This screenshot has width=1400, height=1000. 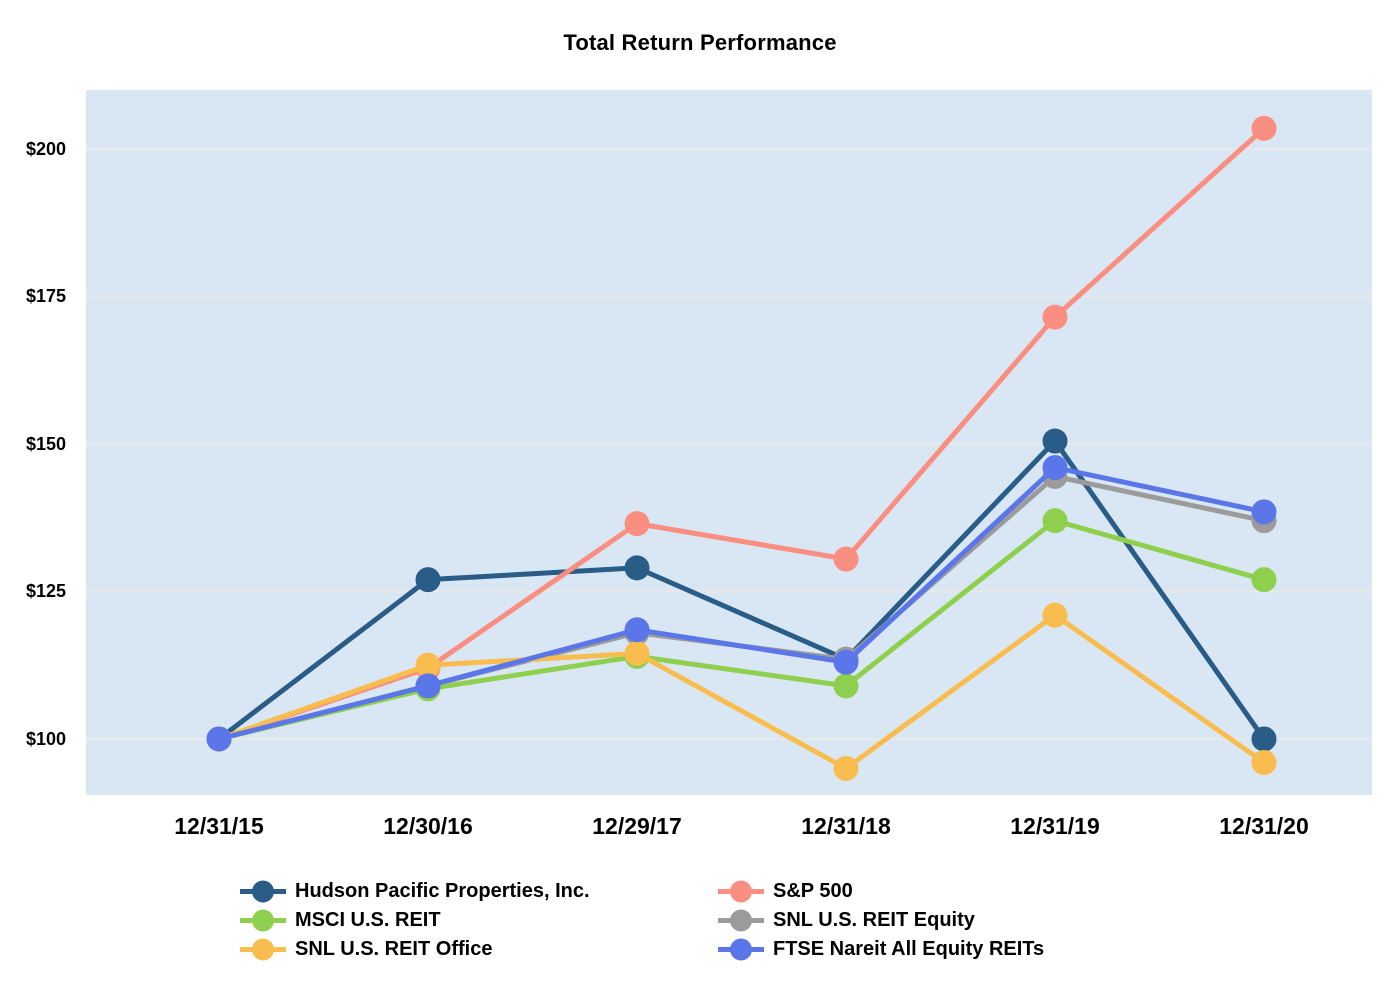 What do you see at coordinates (846, 826) in the screenshot?
I see `x-axis-tick-label: 12/31/18` at bounding box center [846, 826].